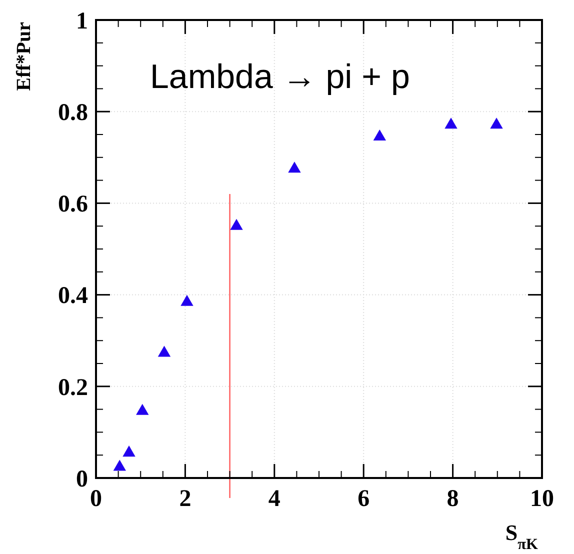  What do you see at coordinates (82, 479) in the screenshot?
I see `y-tick-label: 0` at bounding box center [82, 479].